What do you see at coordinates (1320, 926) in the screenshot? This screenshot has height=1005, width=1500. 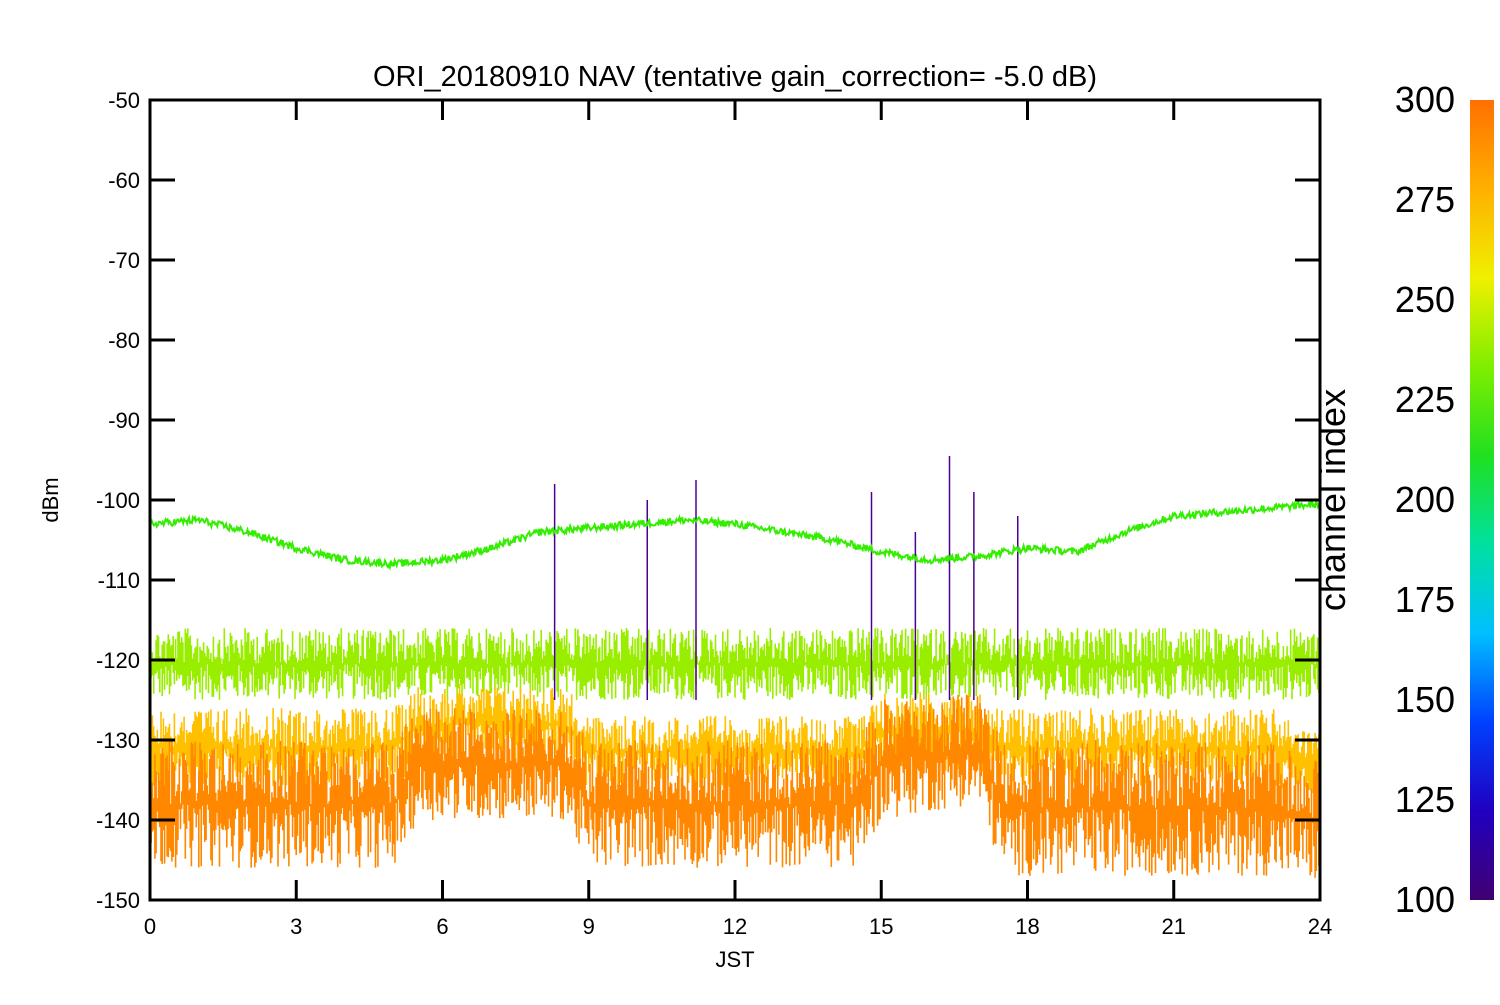 I see `x-tick-label-8: 24` at bounding box center [1320, 926].